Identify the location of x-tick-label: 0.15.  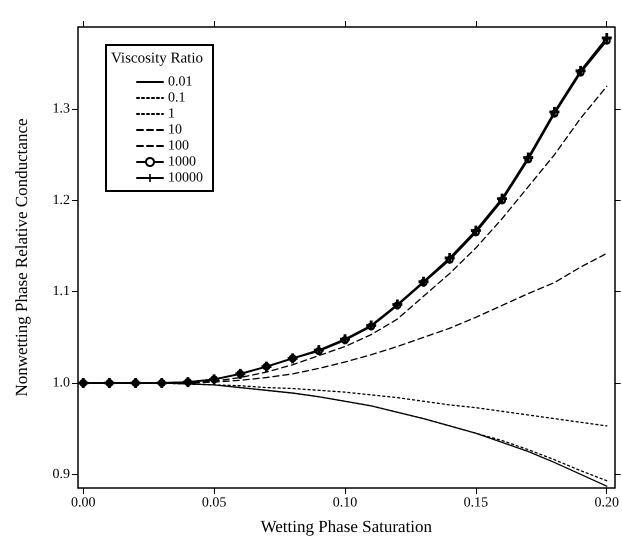
(476, 503).